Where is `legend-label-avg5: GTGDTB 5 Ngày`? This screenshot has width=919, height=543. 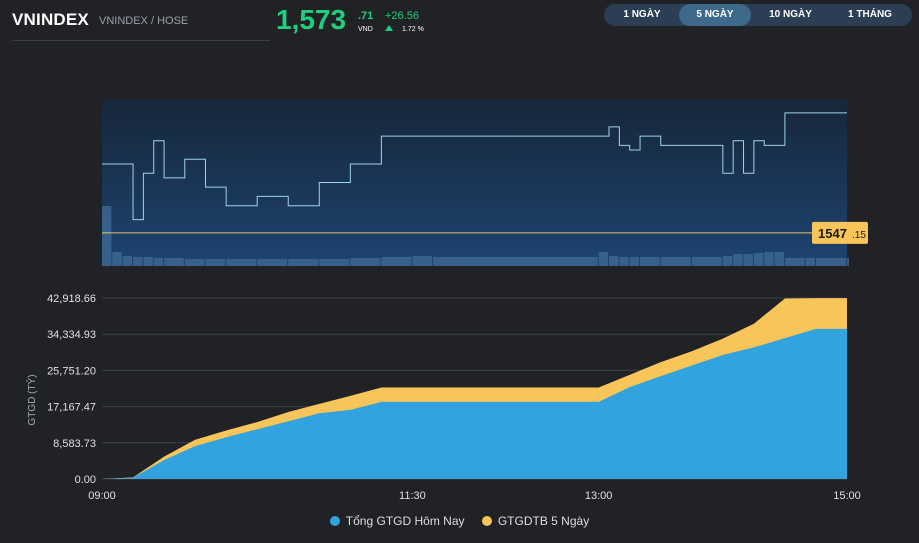 legend-label-avg5: GTGDTB 5 Ngày is located at coordinates (543, 521).